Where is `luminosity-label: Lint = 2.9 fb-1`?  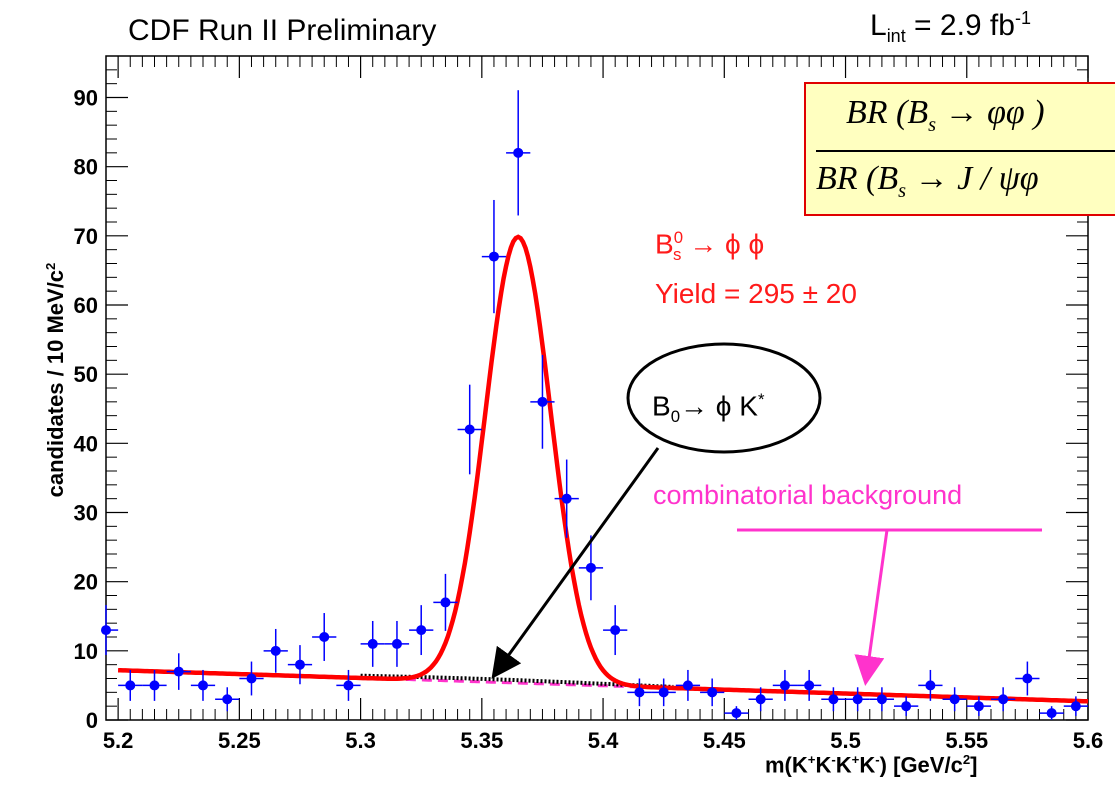 luminosity-label: Lint = 2.9 fb-1 is located at coordinates (950, 27).